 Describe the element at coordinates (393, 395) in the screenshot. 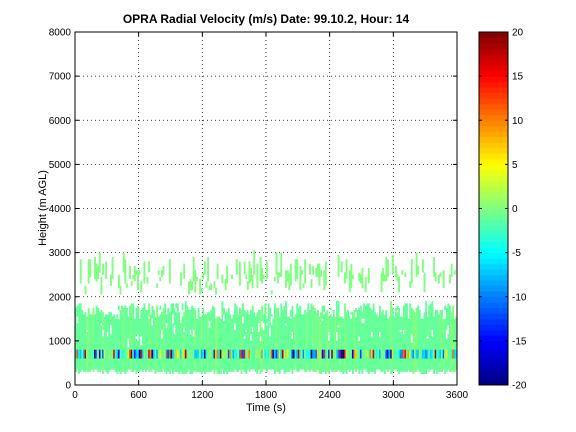

I see `x-tick-label: 3000` at that location.